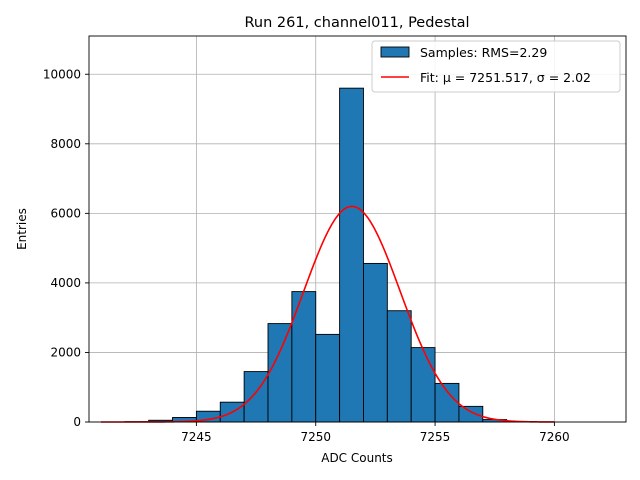 The image size is (640, 480). What do you see at coordinates (77, 422) in the screenshot?
I see `y-tick-label: 0` at bounding box center [77, 422].